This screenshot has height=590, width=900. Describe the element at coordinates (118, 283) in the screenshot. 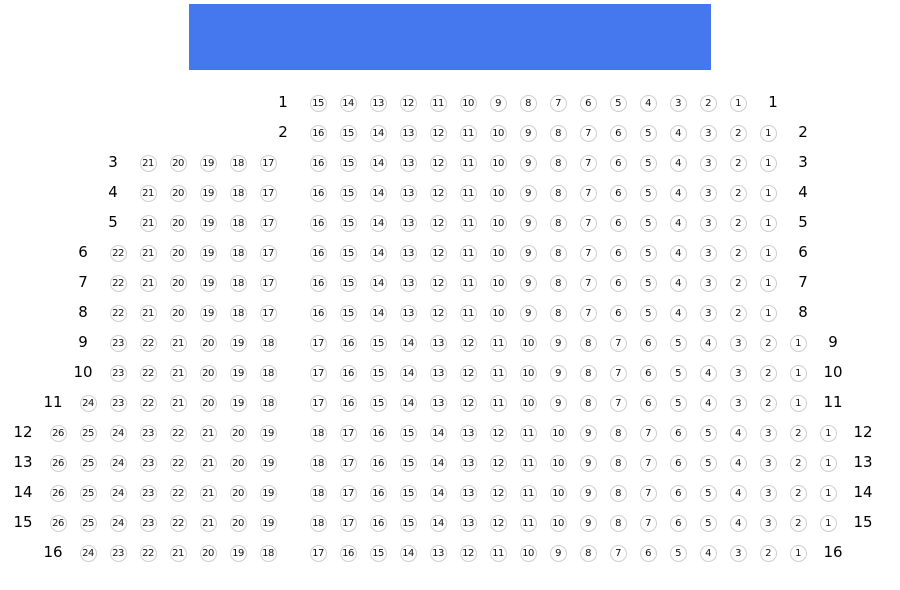

I see `seat: 22` at that location.